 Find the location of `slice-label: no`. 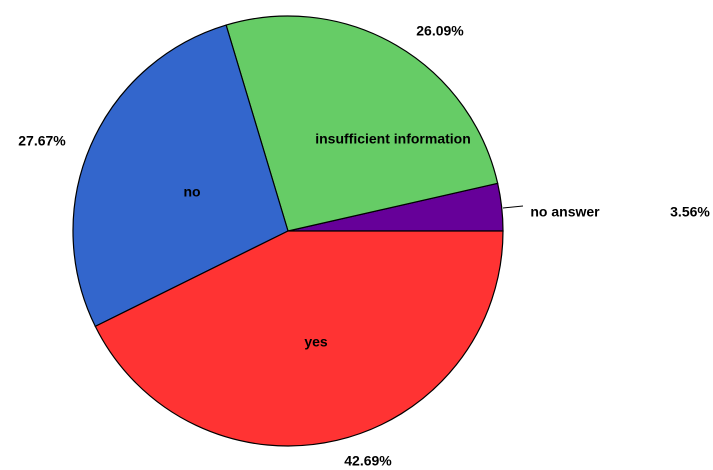

slice-label: no is located at coordinates (191, 192).